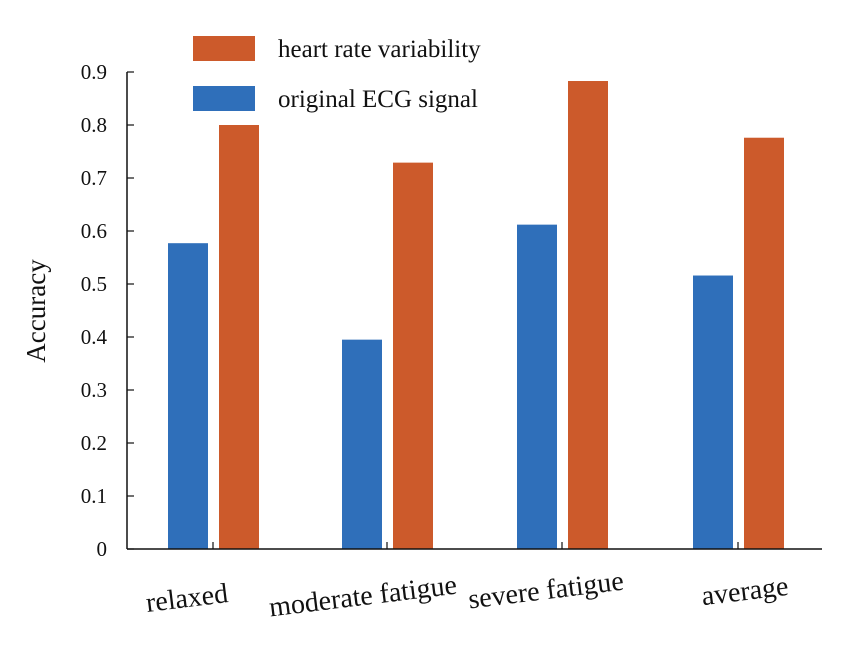  I want to click on y-tick-label: 0.4, so click(94, 337).